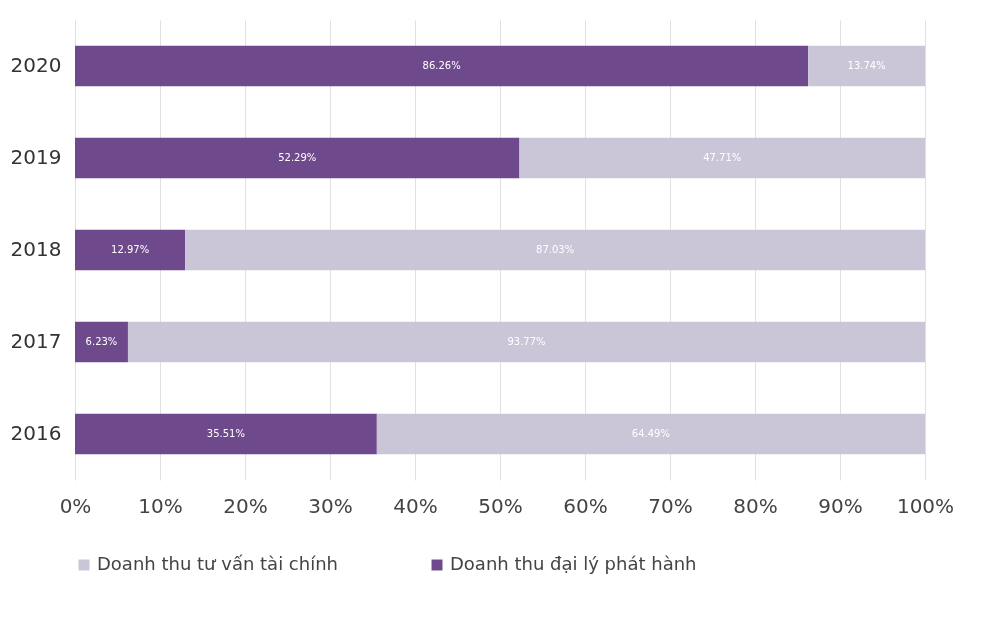 This screenshot has width=1003, height=634. I want to click on x-tick-label: 90%, so click(840, 505).